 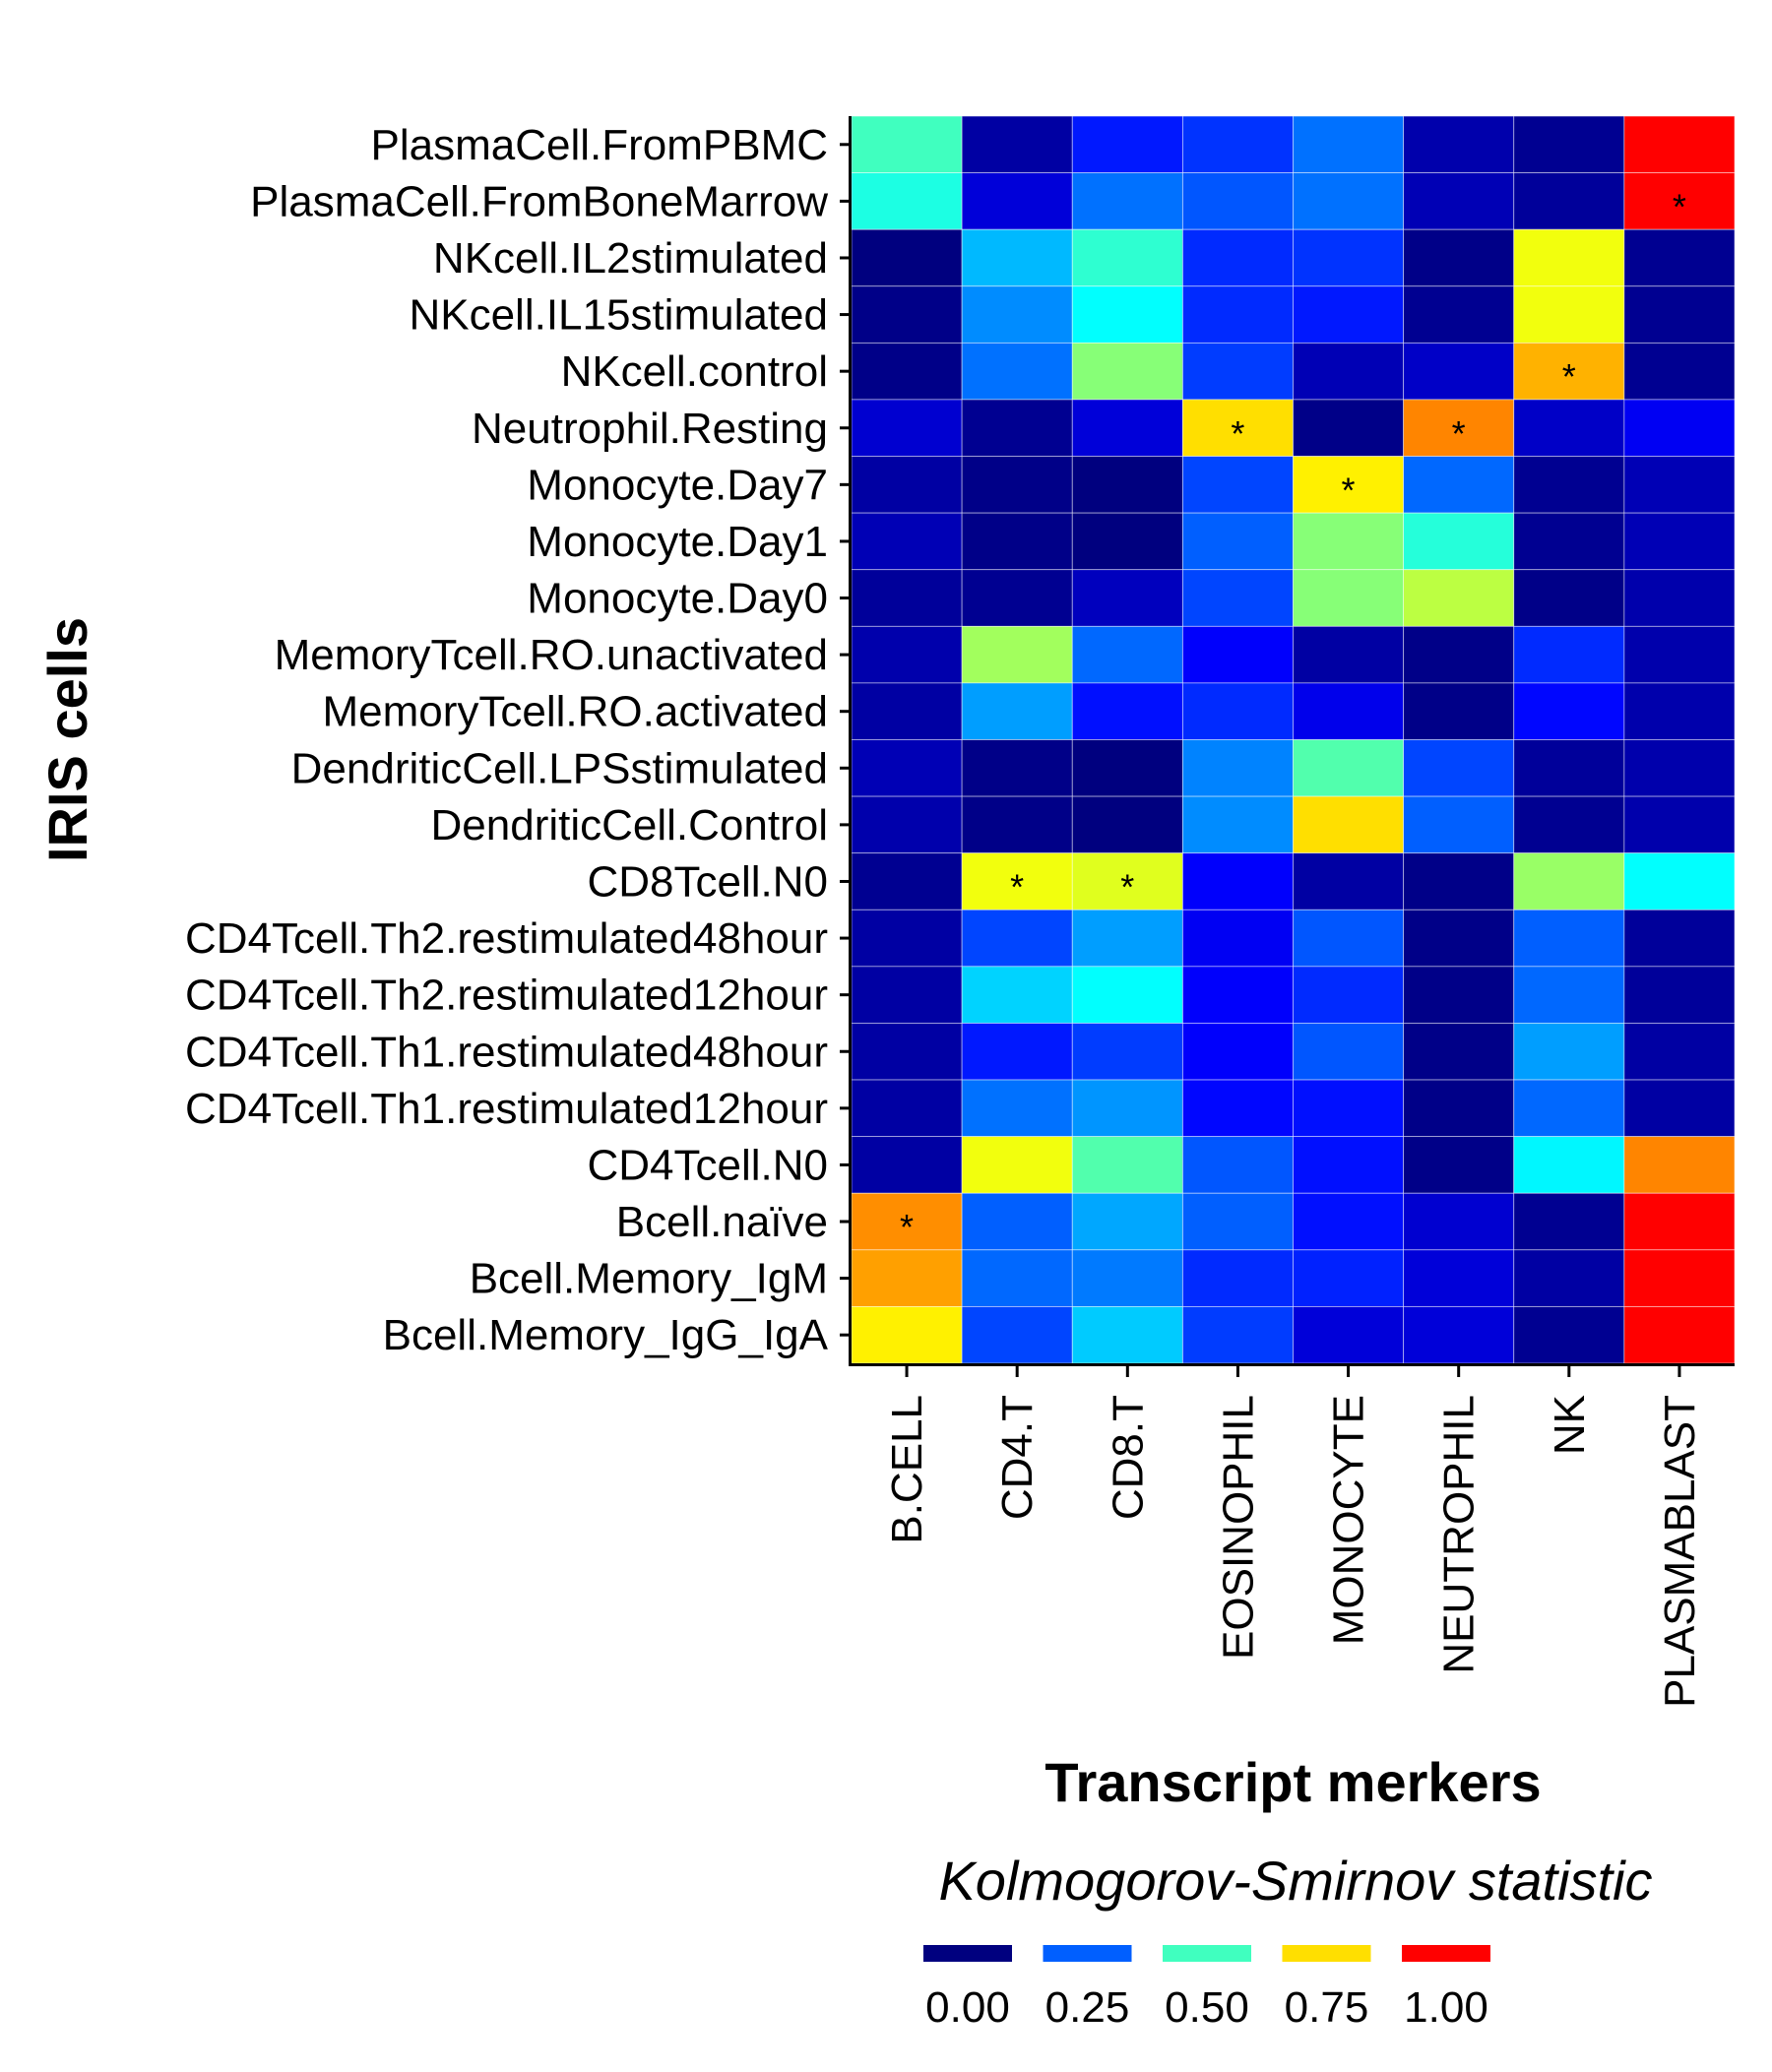 I want to click on y-tick-label: Bcell.Memory_IgM, so click(x=649, y=1279).